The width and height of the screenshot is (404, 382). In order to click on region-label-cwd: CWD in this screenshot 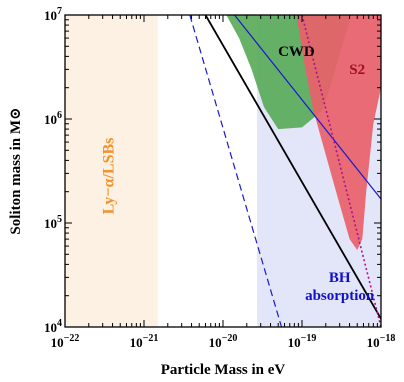, I will do `click(296, 52)`.